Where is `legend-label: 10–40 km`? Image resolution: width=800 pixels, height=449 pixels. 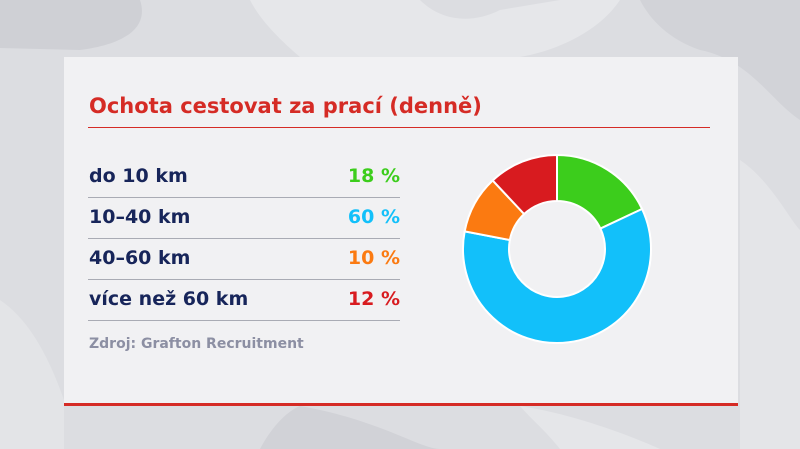
legend-label: 10–40 km is located at coordinates (140, 217).